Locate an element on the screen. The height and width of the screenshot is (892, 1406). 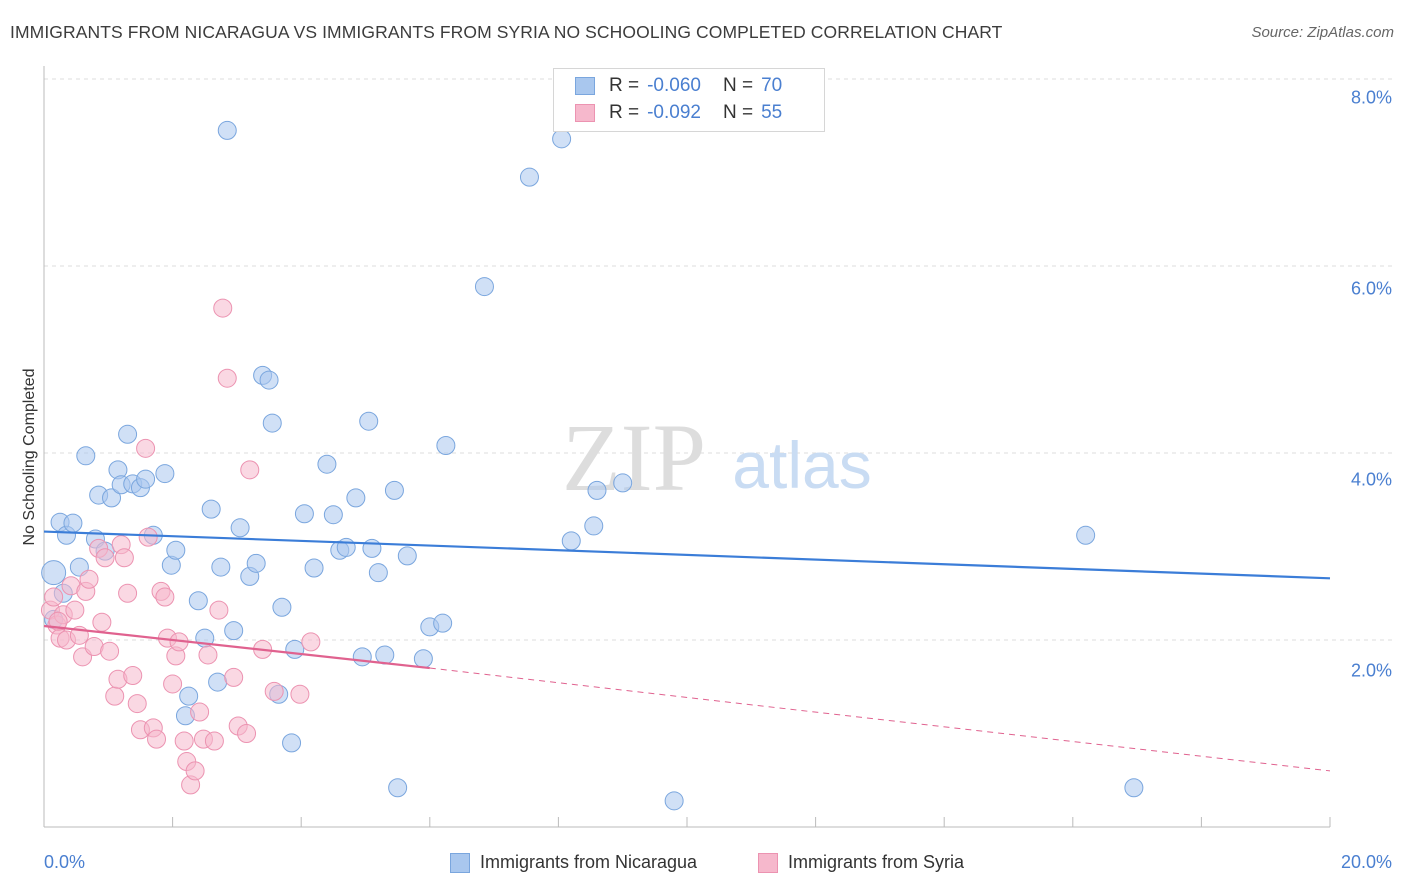
syria-swatch is located at coordinates (585, 113).